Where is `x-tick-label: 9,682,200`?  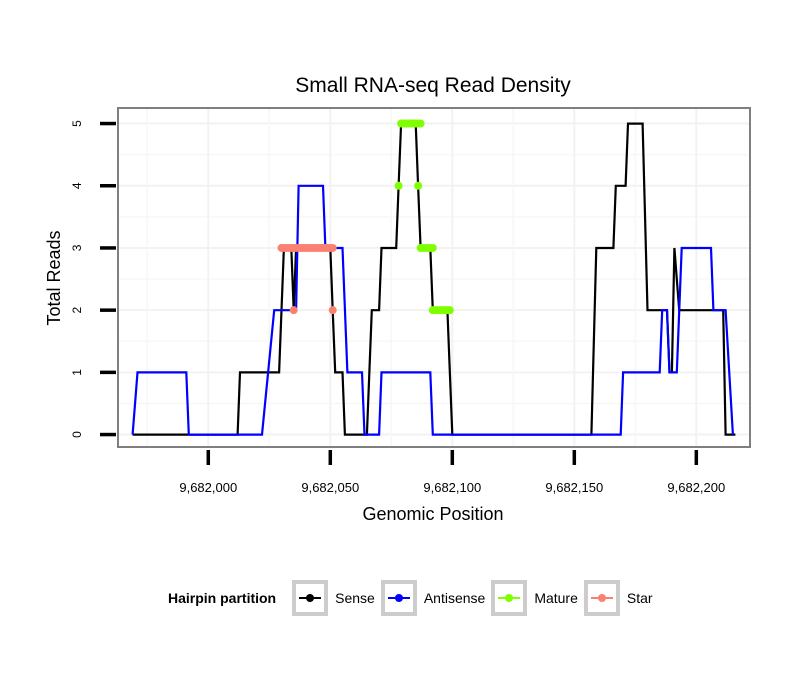 x-tick-label: 9,682,200 is located at coordinates (696, 487).